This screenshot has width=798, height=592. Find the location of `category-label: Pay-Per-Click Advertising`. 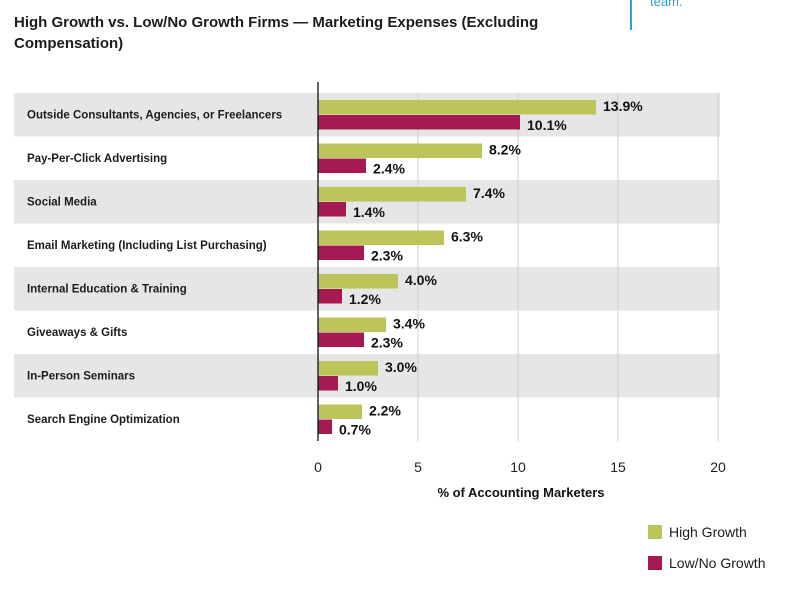

category-label: Pay-Per-Click Advertising is located at coordinates (97, 159).